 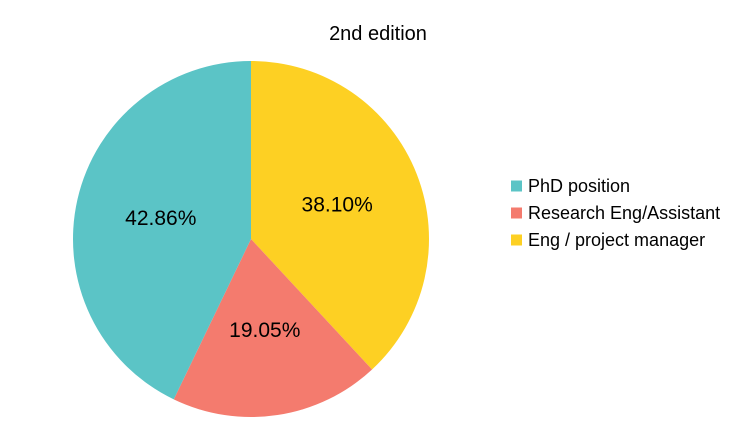 What do you see at coordinates (579, 186) in the screenshot?
I see `legend-label-phd-position: PhD position` at bounding box center [579, 186].